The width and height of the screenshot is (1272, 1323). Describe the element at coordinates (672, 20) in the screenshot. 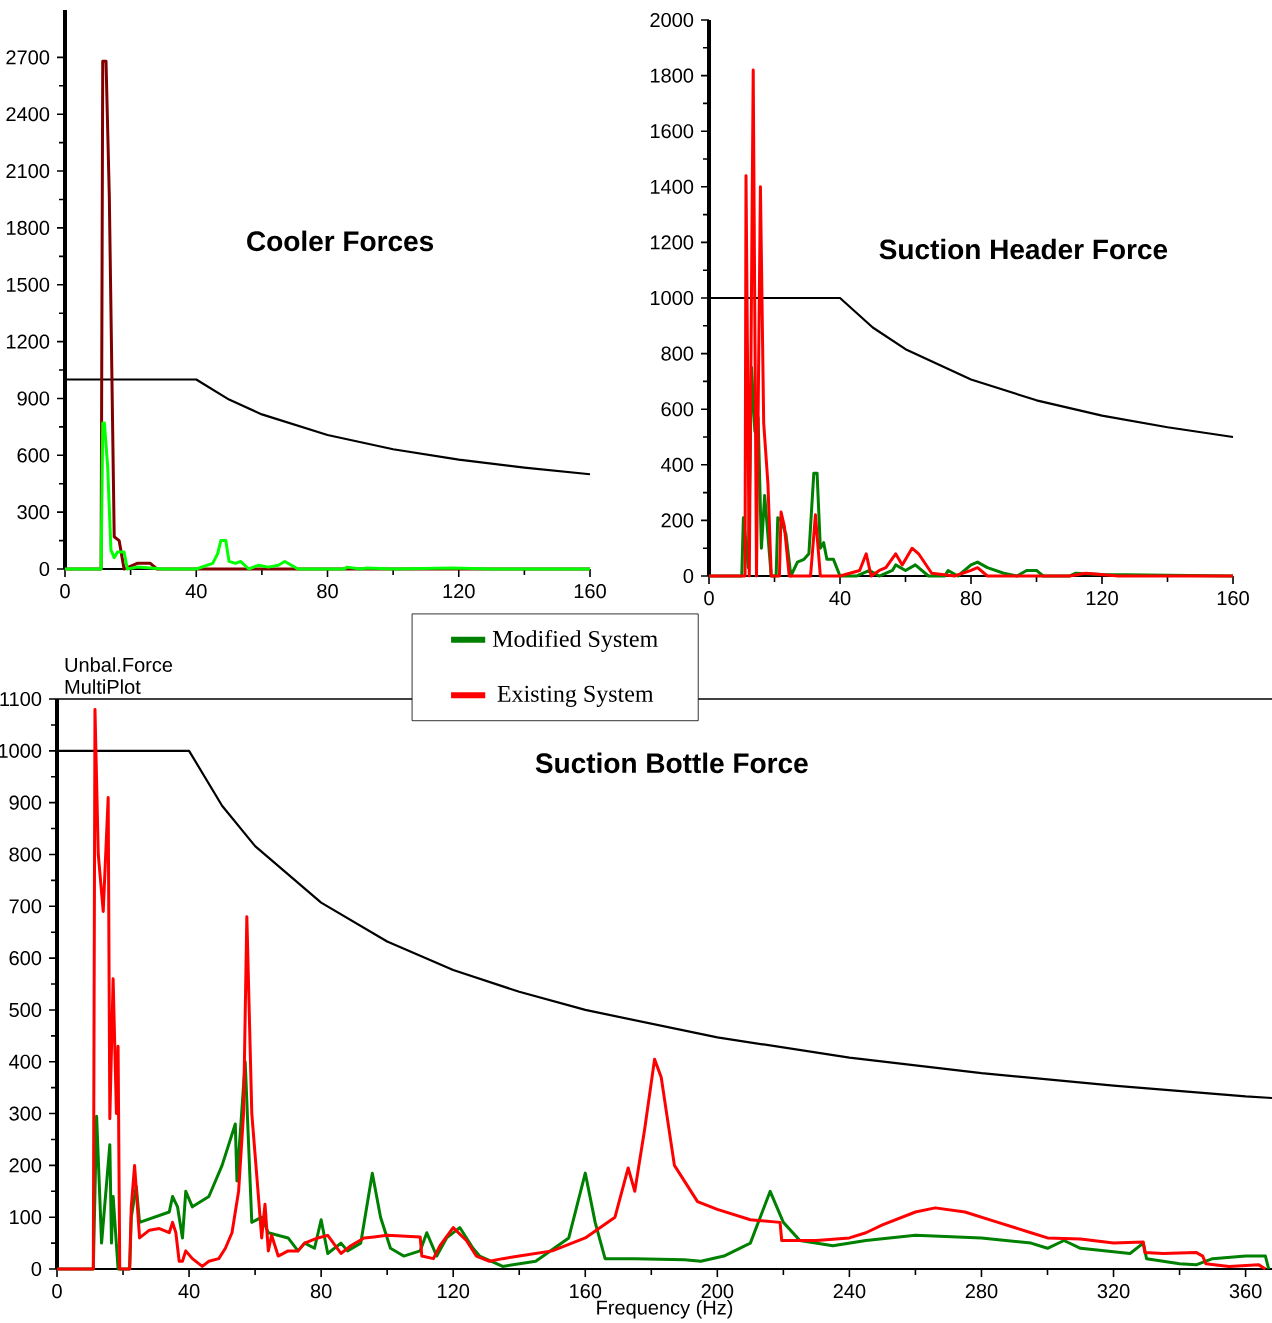

I see `y-tick-label: 2000` at that location.